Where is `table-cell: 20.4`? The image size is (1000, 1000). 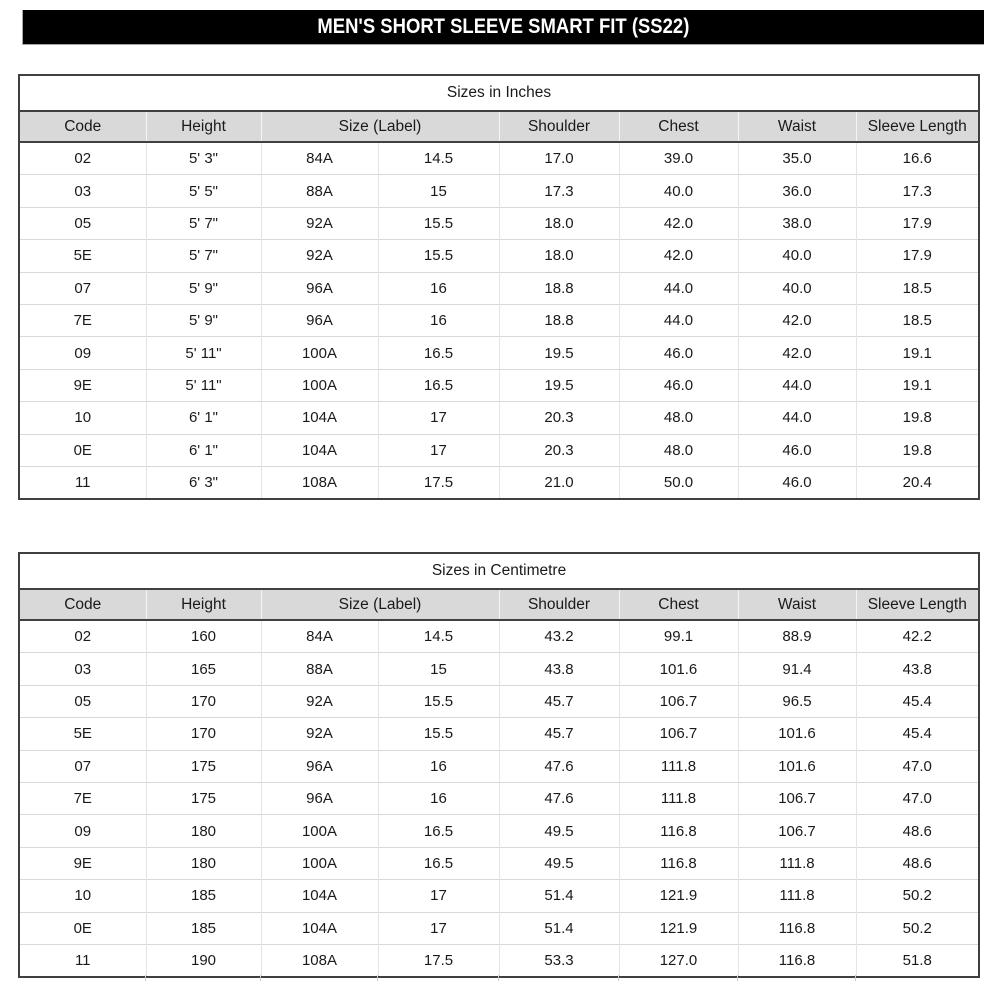
table-cell: 20.4 is located at coordinates (917, 482).